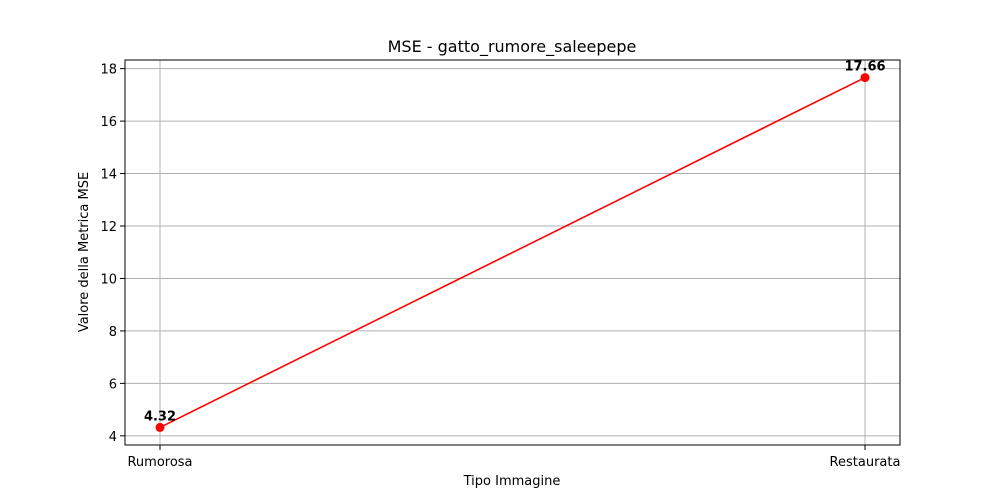 The image size is (1000, 500). What do you see at coordinates (513, 457) in the screenshot?
I see `x-axis-ticks: Rumorosa Restaurata` at bounding box center [513, 457].